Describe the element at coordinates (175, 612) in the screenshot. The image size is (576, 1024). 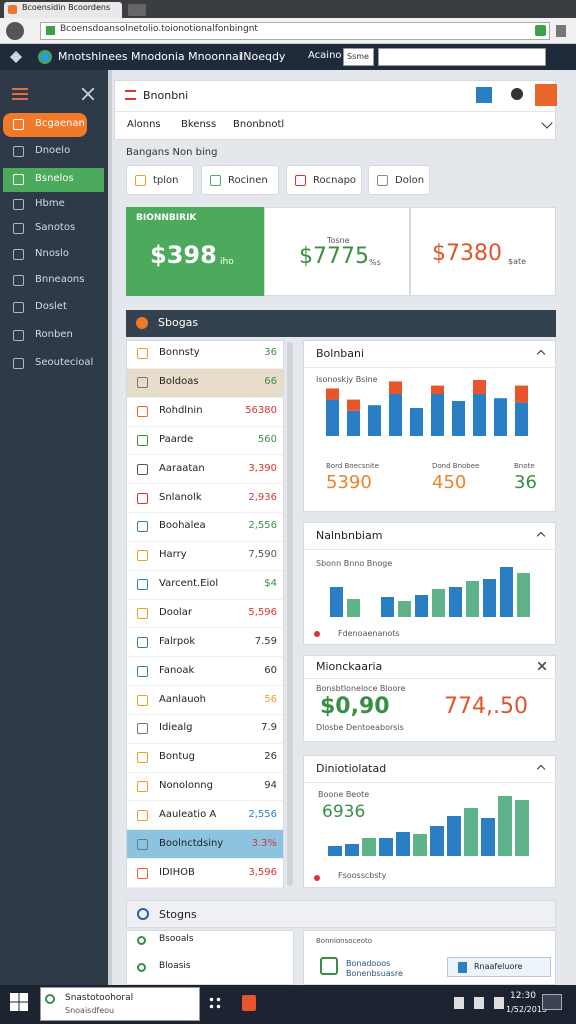
I see `row-name: Doolar` at that location.